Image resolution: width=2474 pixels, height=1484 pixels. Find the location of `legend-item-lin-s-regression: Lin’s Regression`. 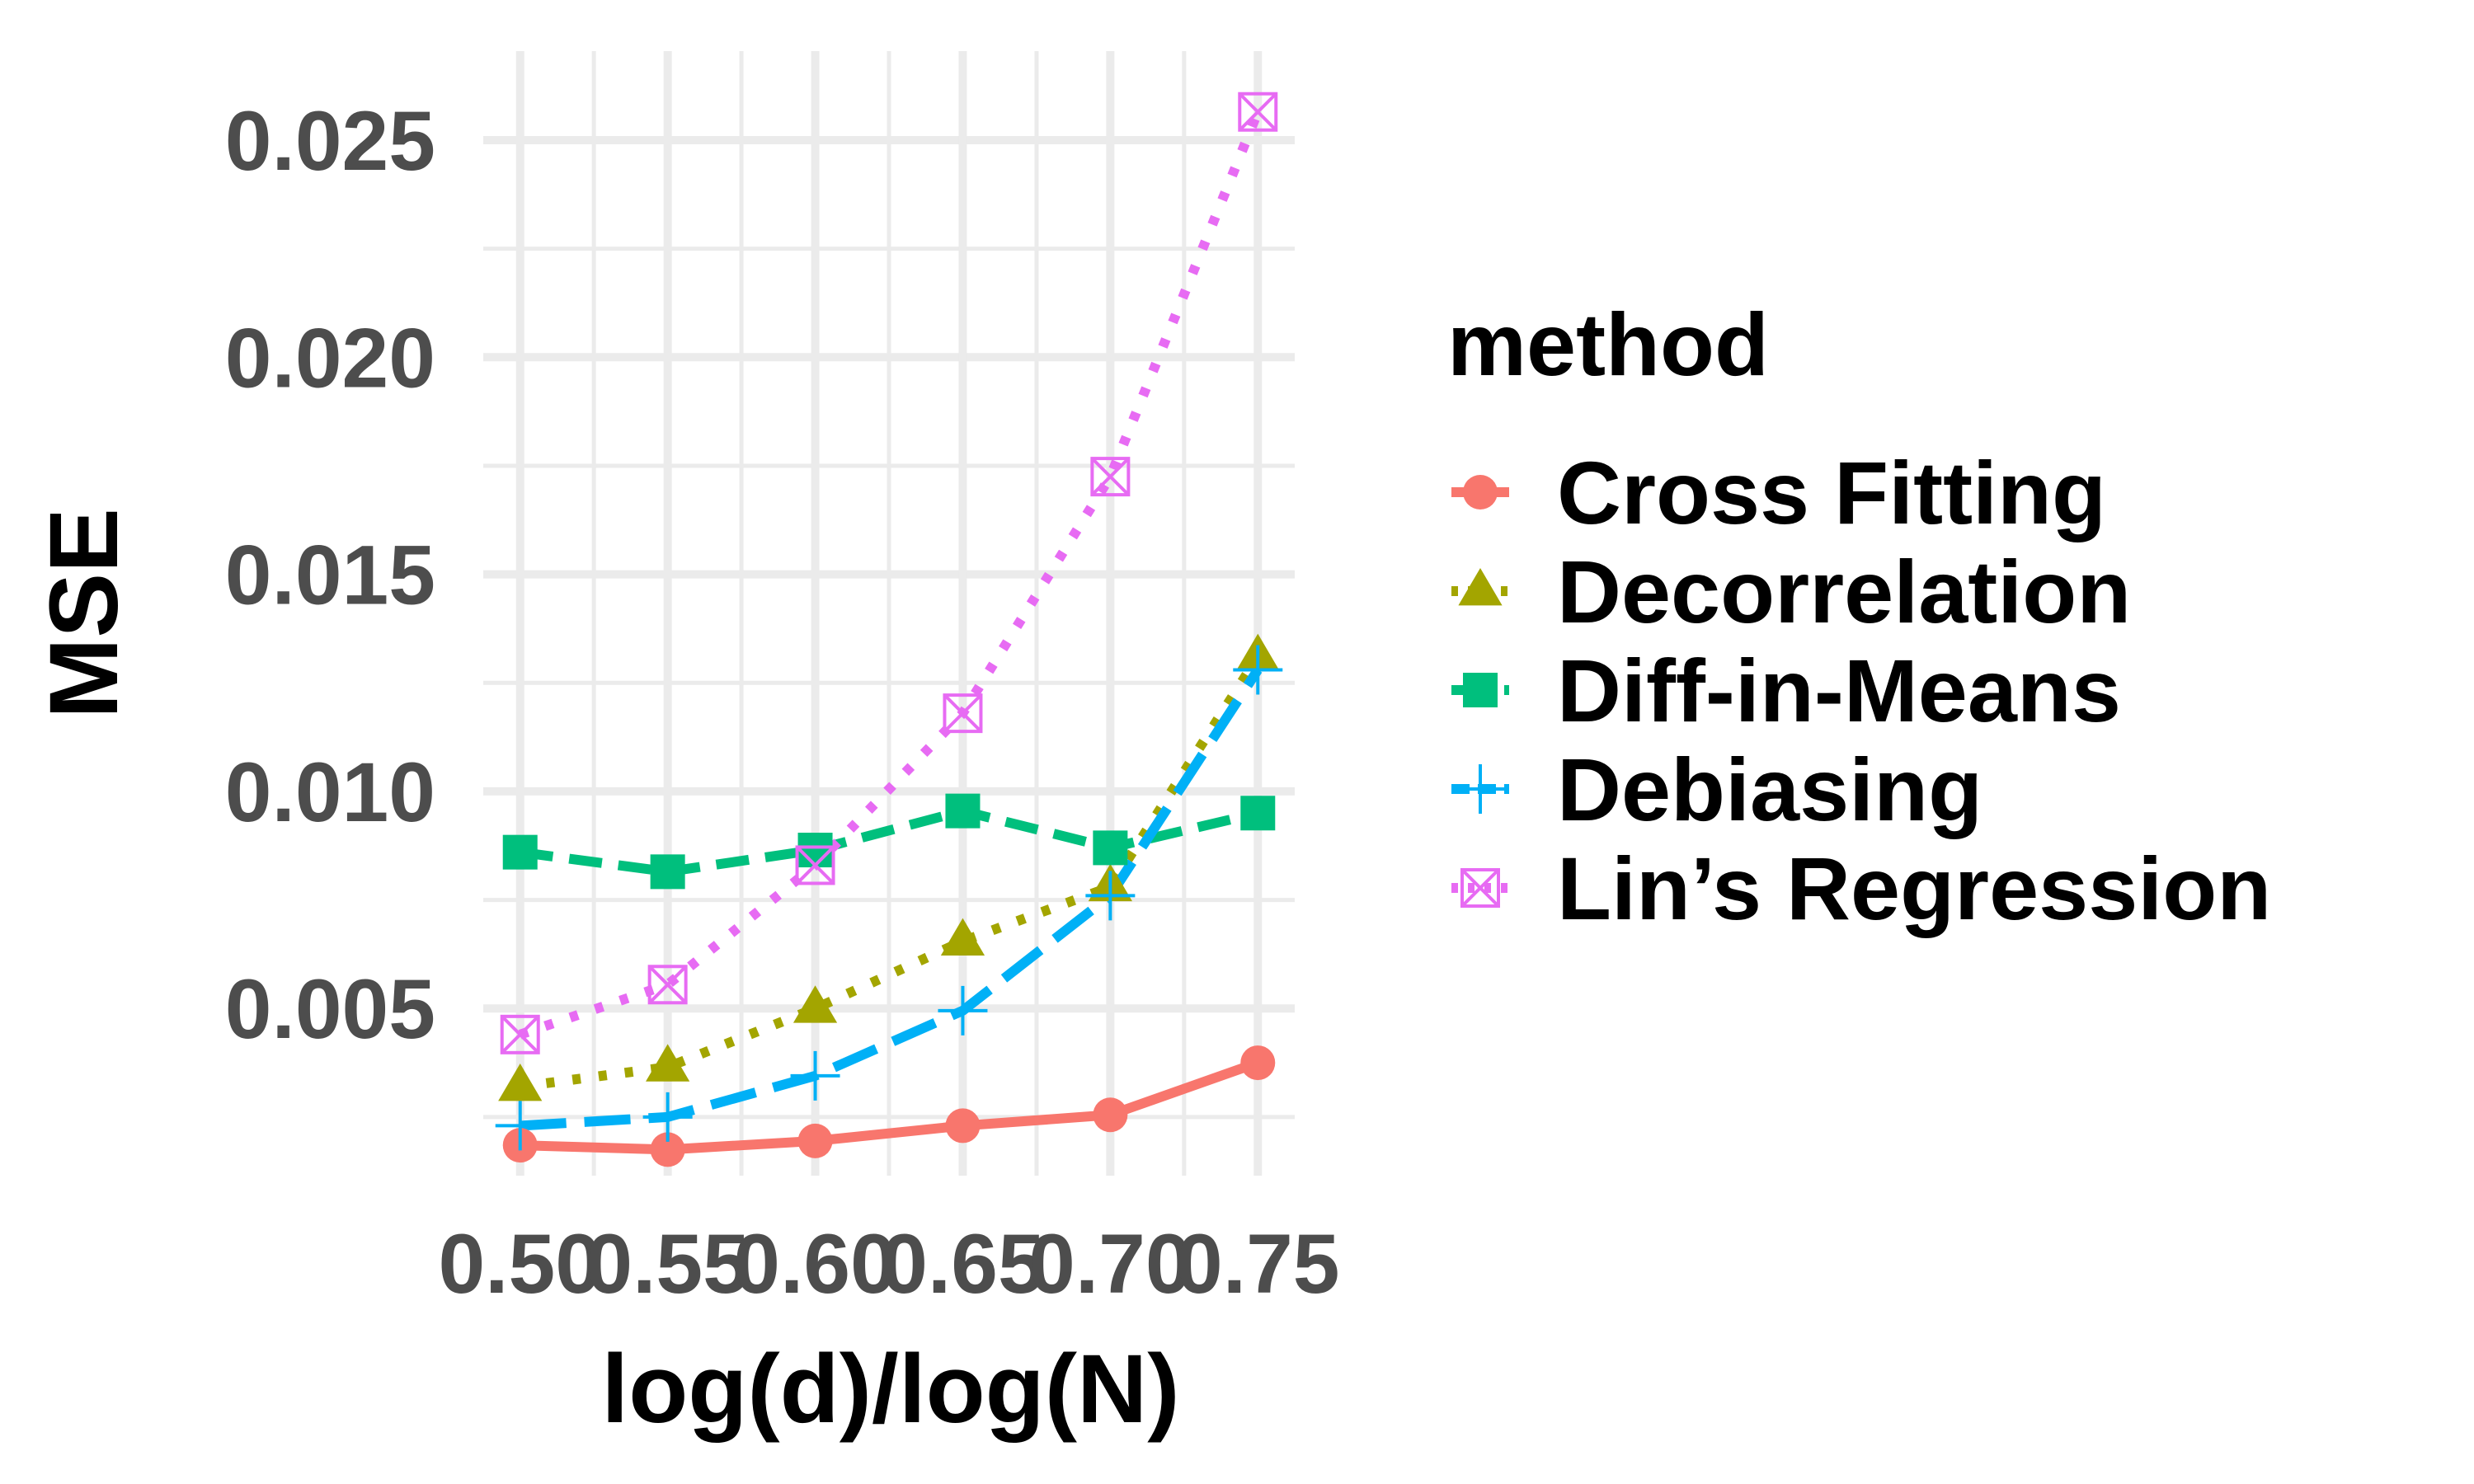

legend-item-lin-s-regression: Lin’s Regression is located at coordinates (1861, 888).